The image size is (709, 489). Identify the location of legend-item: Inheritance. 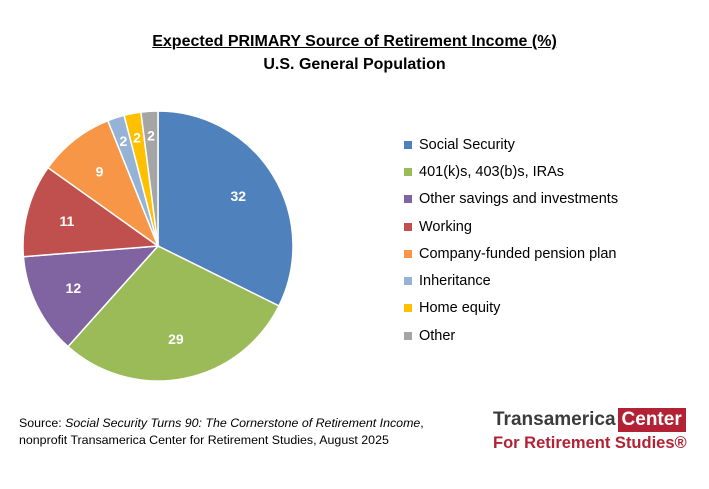
(511, 280).